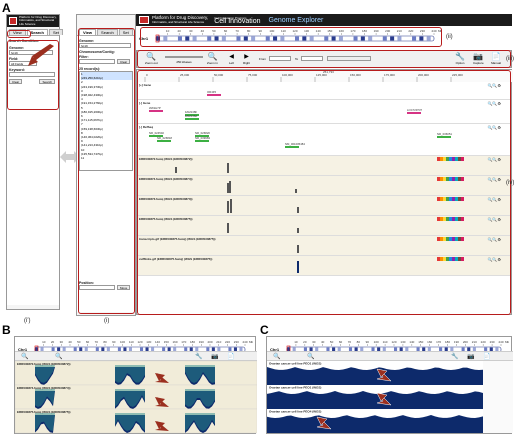 This screenshot has width=520, height=437. I want to click on track-name: ERR030875.fastq (WGS (ERR030875)), so click(44, 412).